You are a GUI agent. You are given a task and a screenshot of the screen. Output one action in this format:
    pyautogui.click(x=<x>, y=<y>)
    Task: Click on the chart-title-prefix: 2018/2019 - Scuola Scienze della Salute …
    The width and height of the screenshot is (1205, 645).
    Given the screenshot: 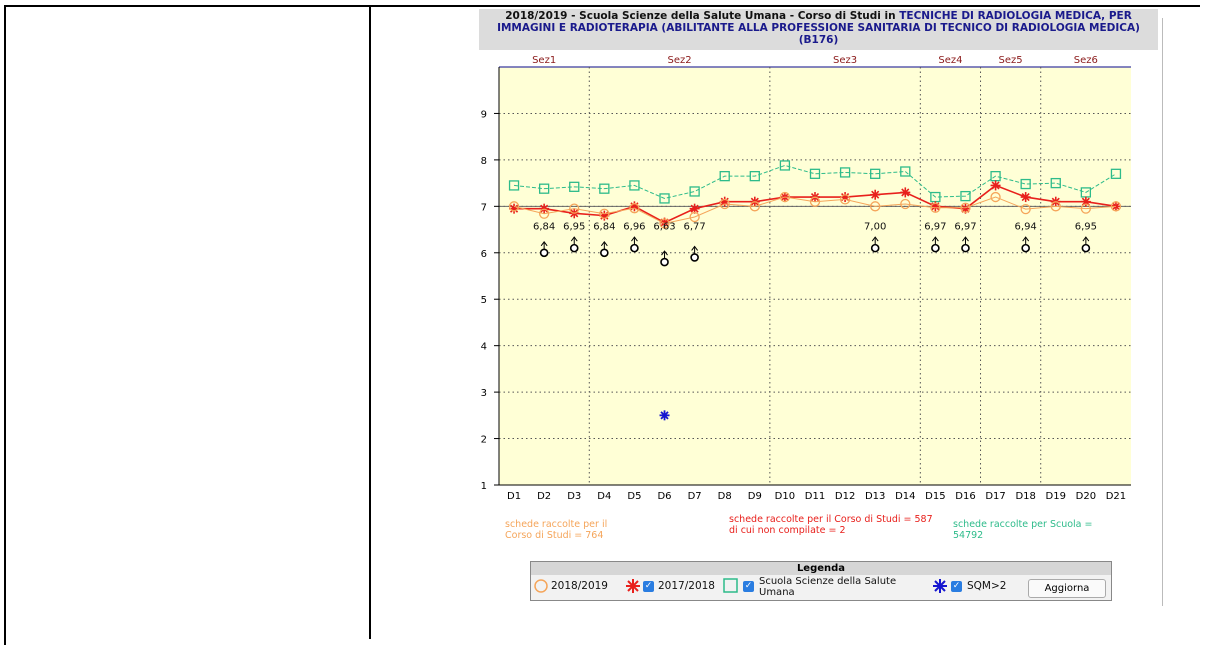 What is the action you would take?
    pyautogui.click(x=702, y=16)
    